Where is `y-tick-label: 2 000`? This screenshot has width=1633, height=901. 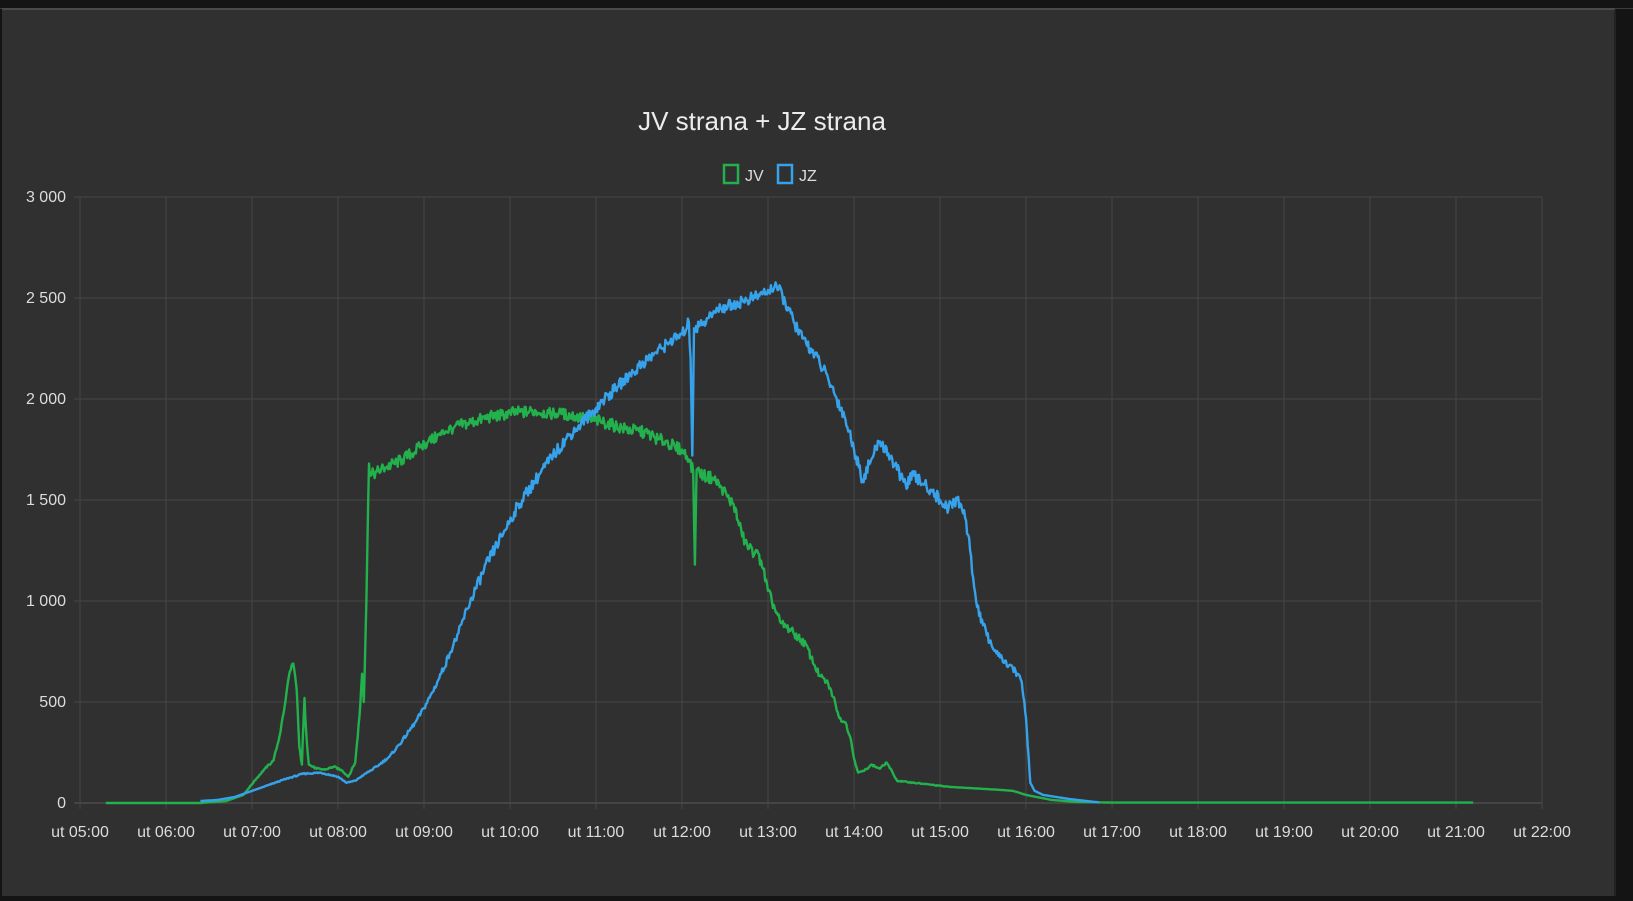
y-tick-label: 2 000 is located at coordinates (46, 399).